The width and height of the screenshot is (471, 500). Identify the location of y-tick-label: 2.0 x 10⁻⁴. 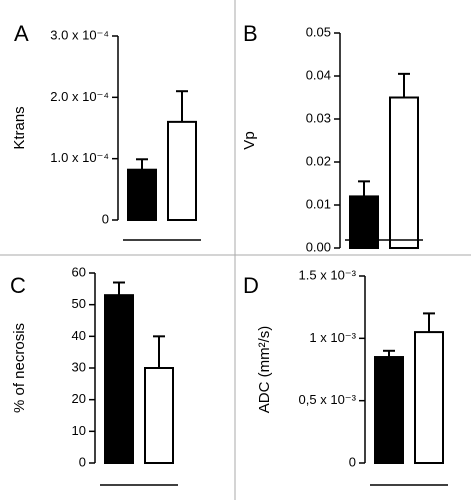
(79, 96).